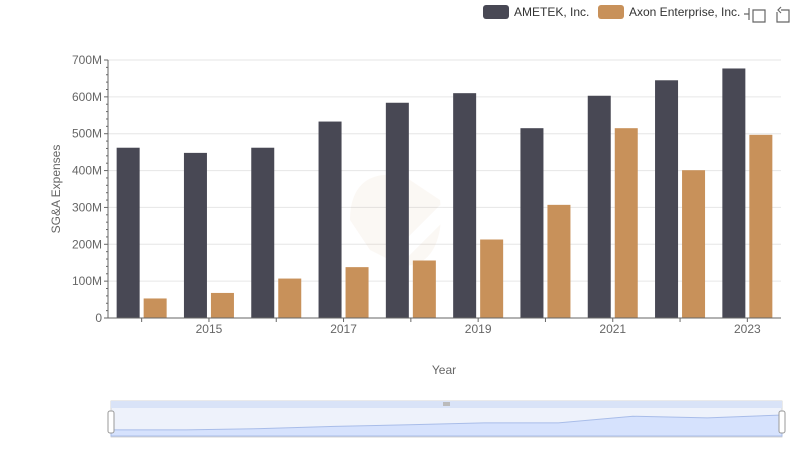  I want to click on range-slider, so click(446, 419).